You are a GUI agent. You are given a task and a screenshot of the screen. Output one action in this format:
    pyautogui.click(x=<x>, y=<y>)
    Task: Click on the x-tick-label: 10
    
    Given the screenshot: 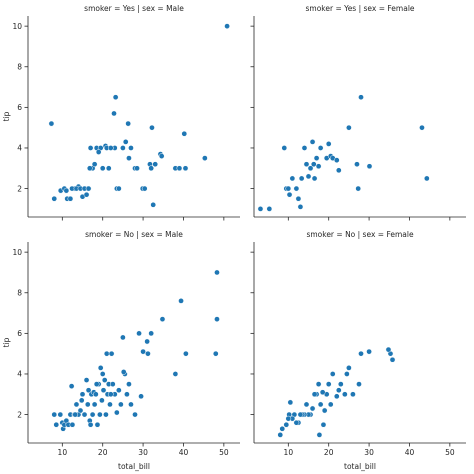 What is the action you would take?
    pyautogui.click(x=289, y=452)
    